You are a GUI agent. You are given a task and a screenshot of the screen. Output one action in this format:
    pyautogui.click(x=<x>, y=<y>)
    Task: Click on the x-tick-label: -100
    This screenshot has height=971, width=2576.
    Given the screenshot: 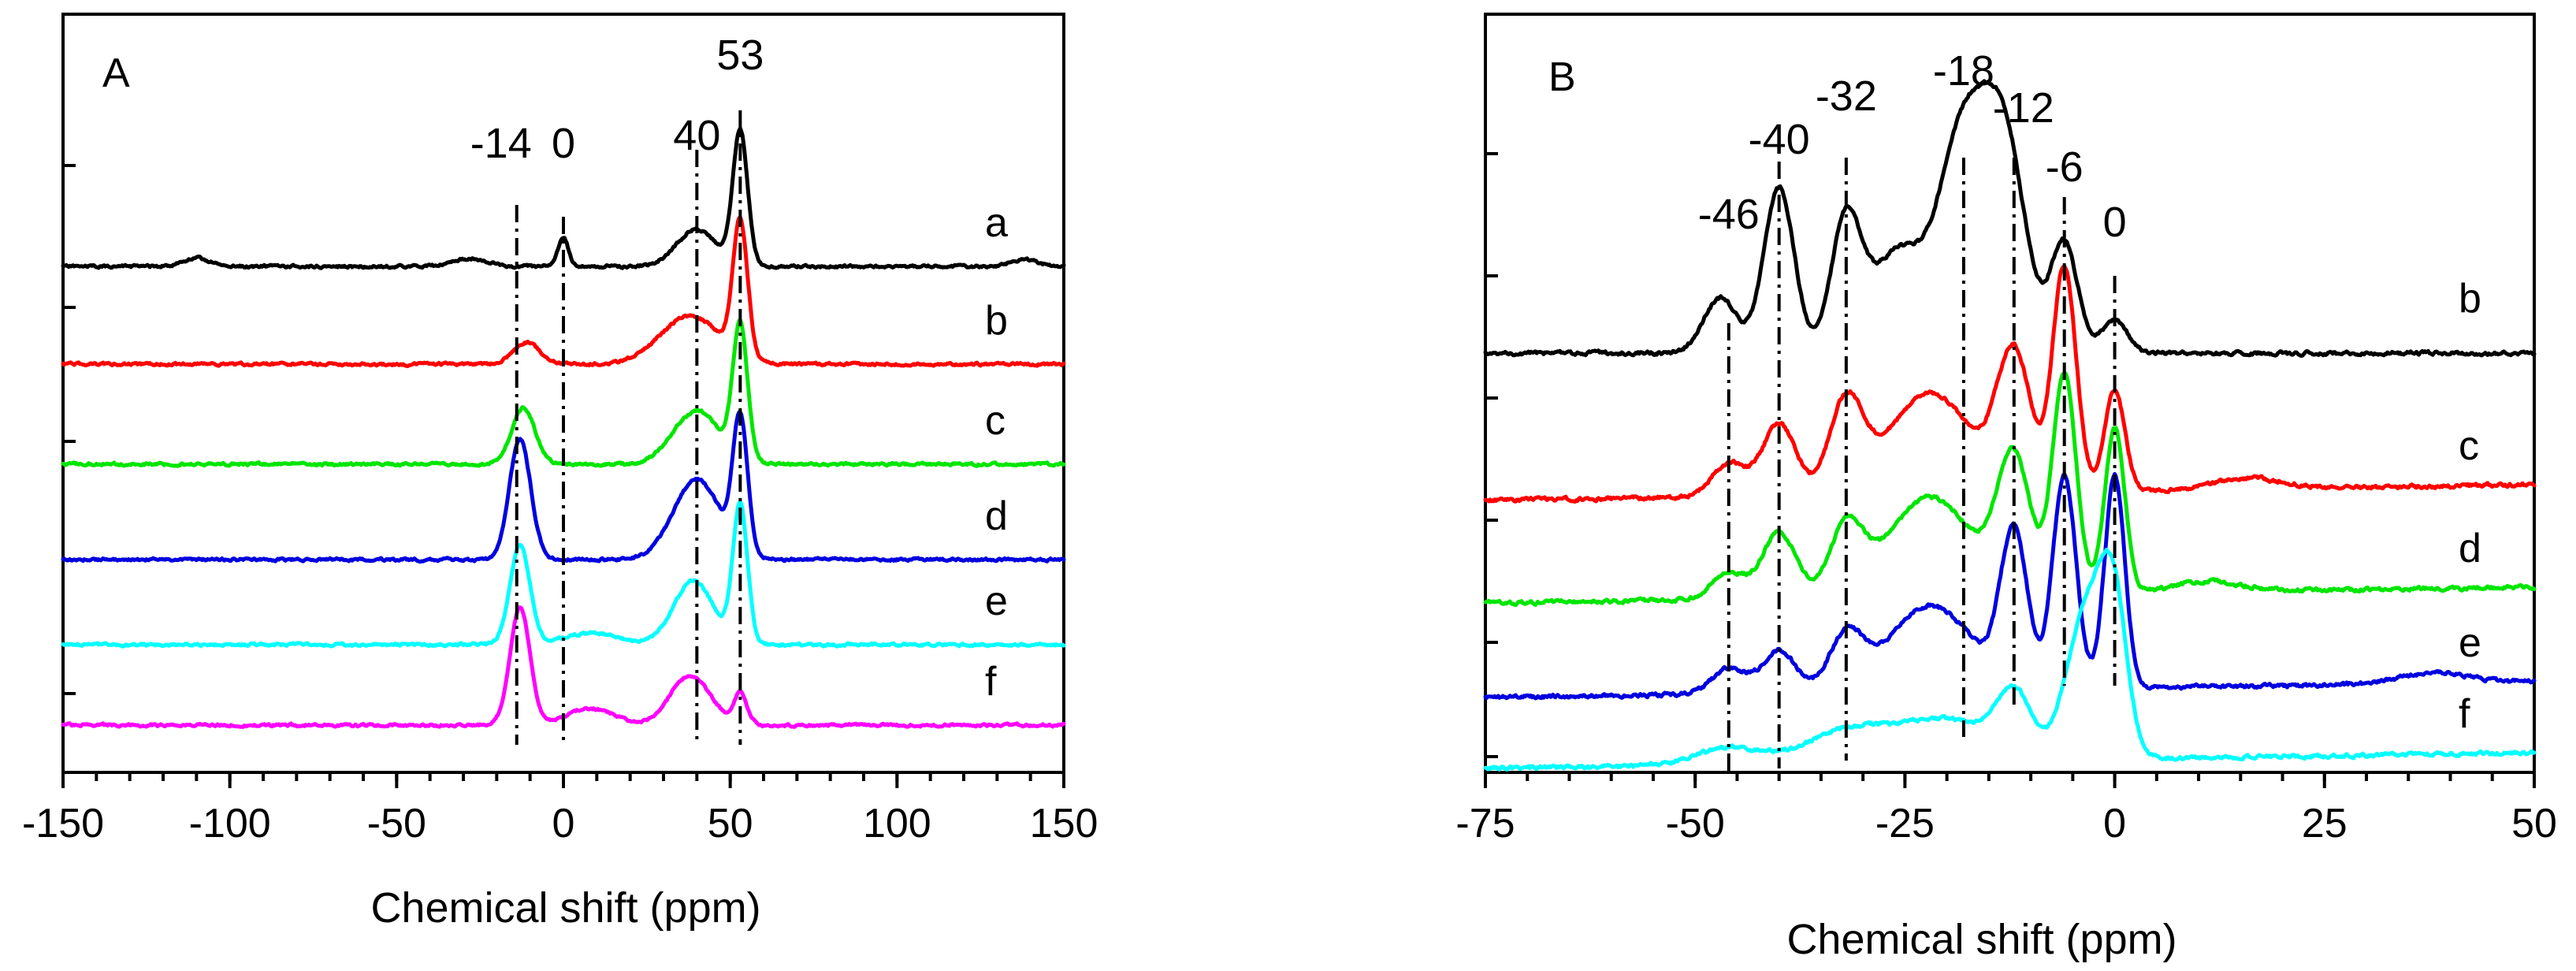 What is the action you would take?
    pyautogui.click(x=230, y=824)
    